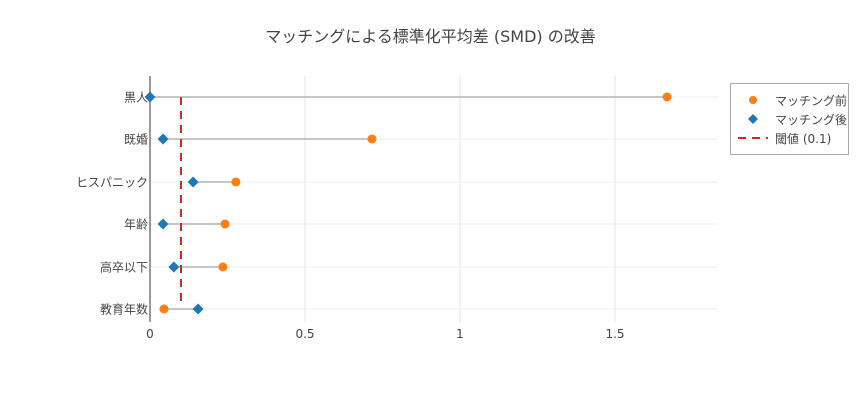  I want to click on y-tick-label: 高卒以下, so click(123, 267).